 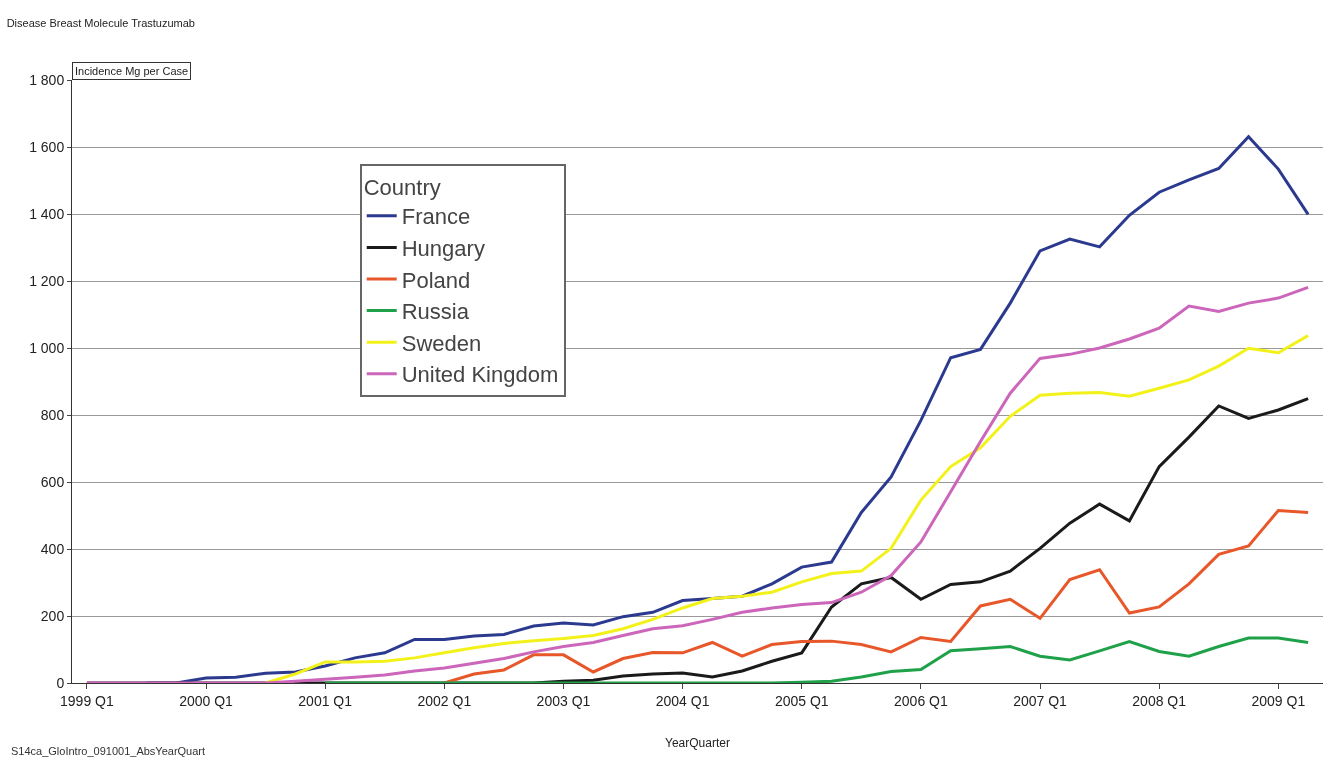 I want to click on legend-label: Hungary, so click(x=443, y=248).